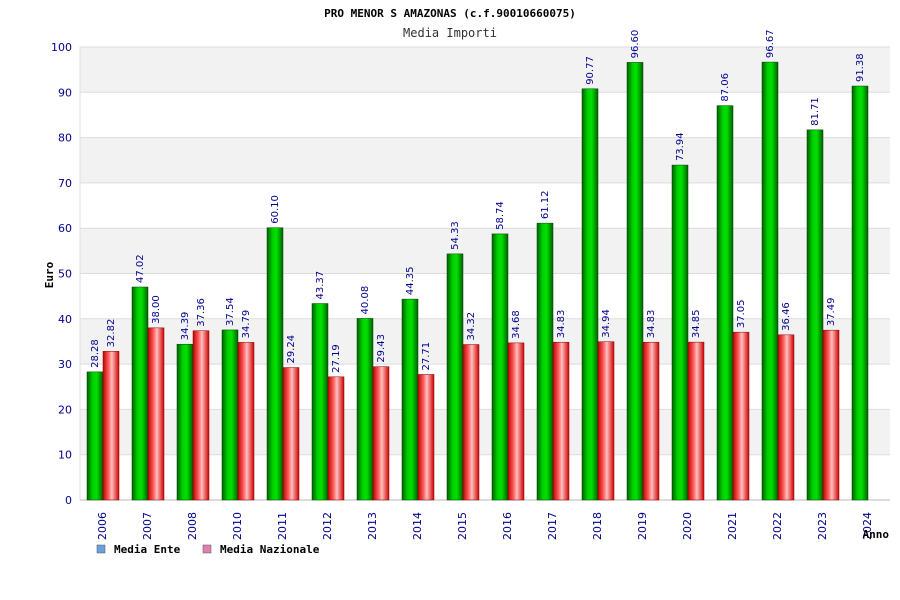 This screenshot has height=600, width=900. Describe the element at coordinates (372, 526) in the screenshot. I see `x-tick-label: 2013` at that location.